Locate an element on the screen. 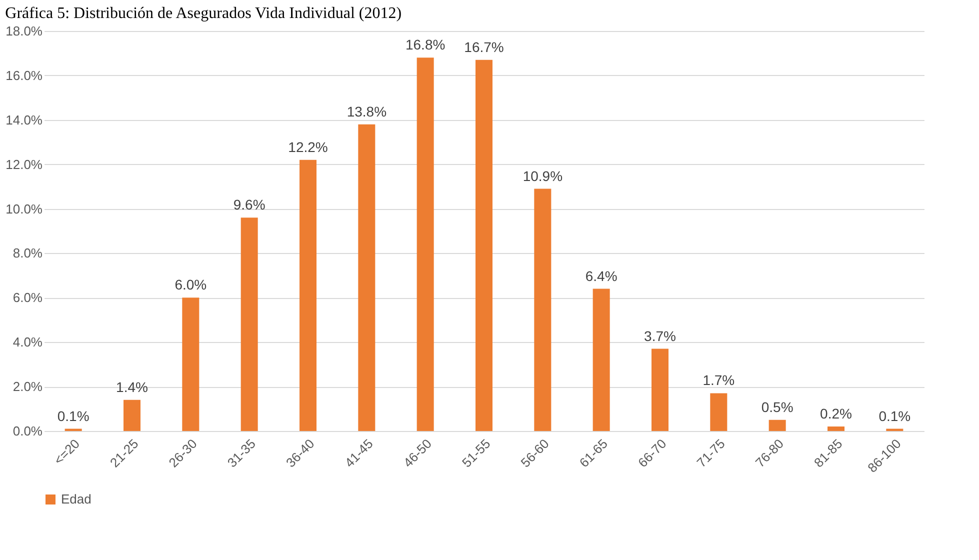 This screenshot has width=979, height=560. y-tick-label: 12.0% is located at coordinates (24, 164).